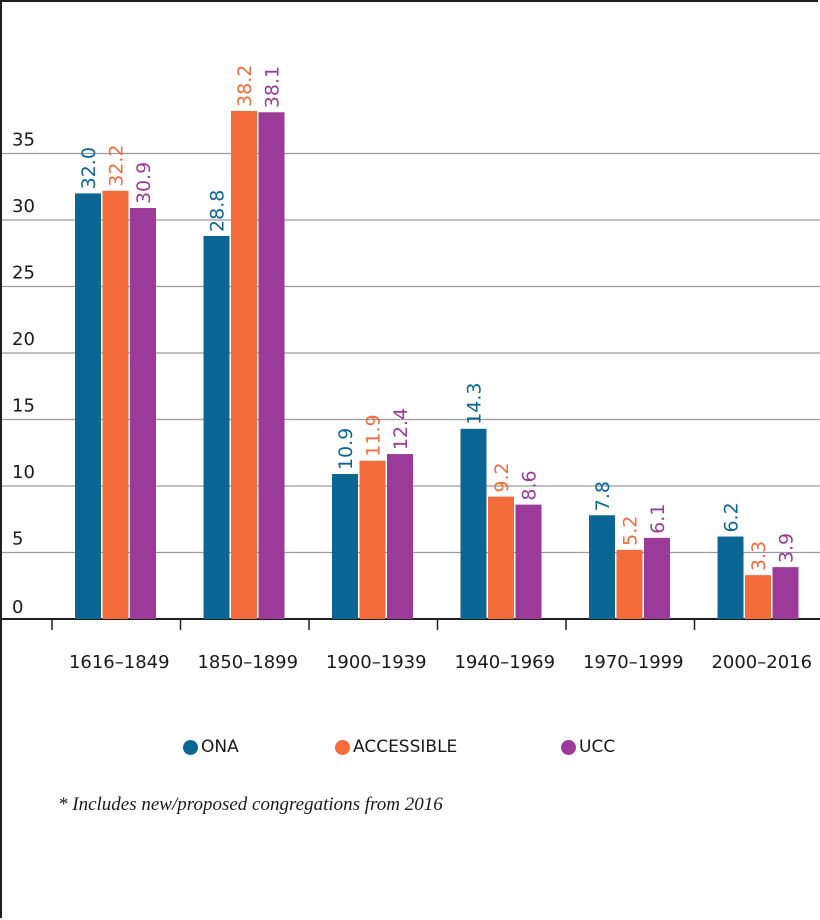 This screenshot has height=920, width=820. I want to click on data-label: 30.9, so click(144, 183).